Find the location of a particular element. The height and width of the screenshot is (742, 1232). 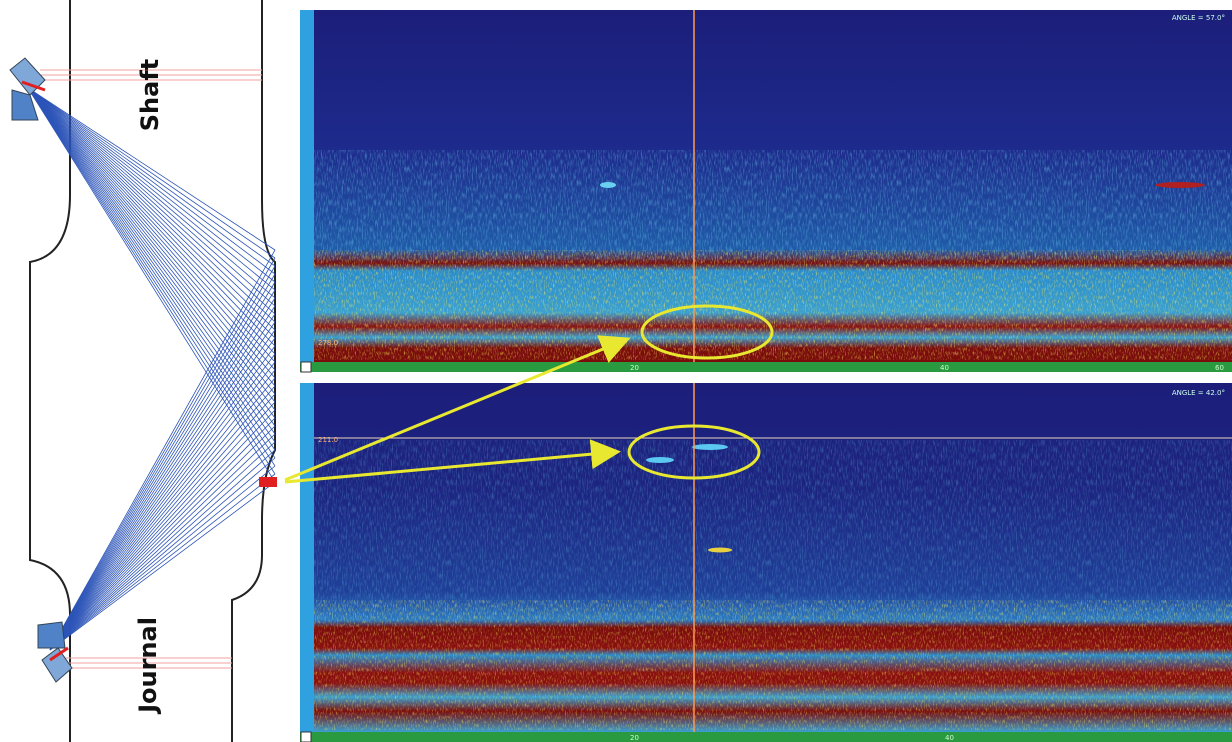

angle-label: ANGLE = 42.0° is located at coordinates (1198, 393).